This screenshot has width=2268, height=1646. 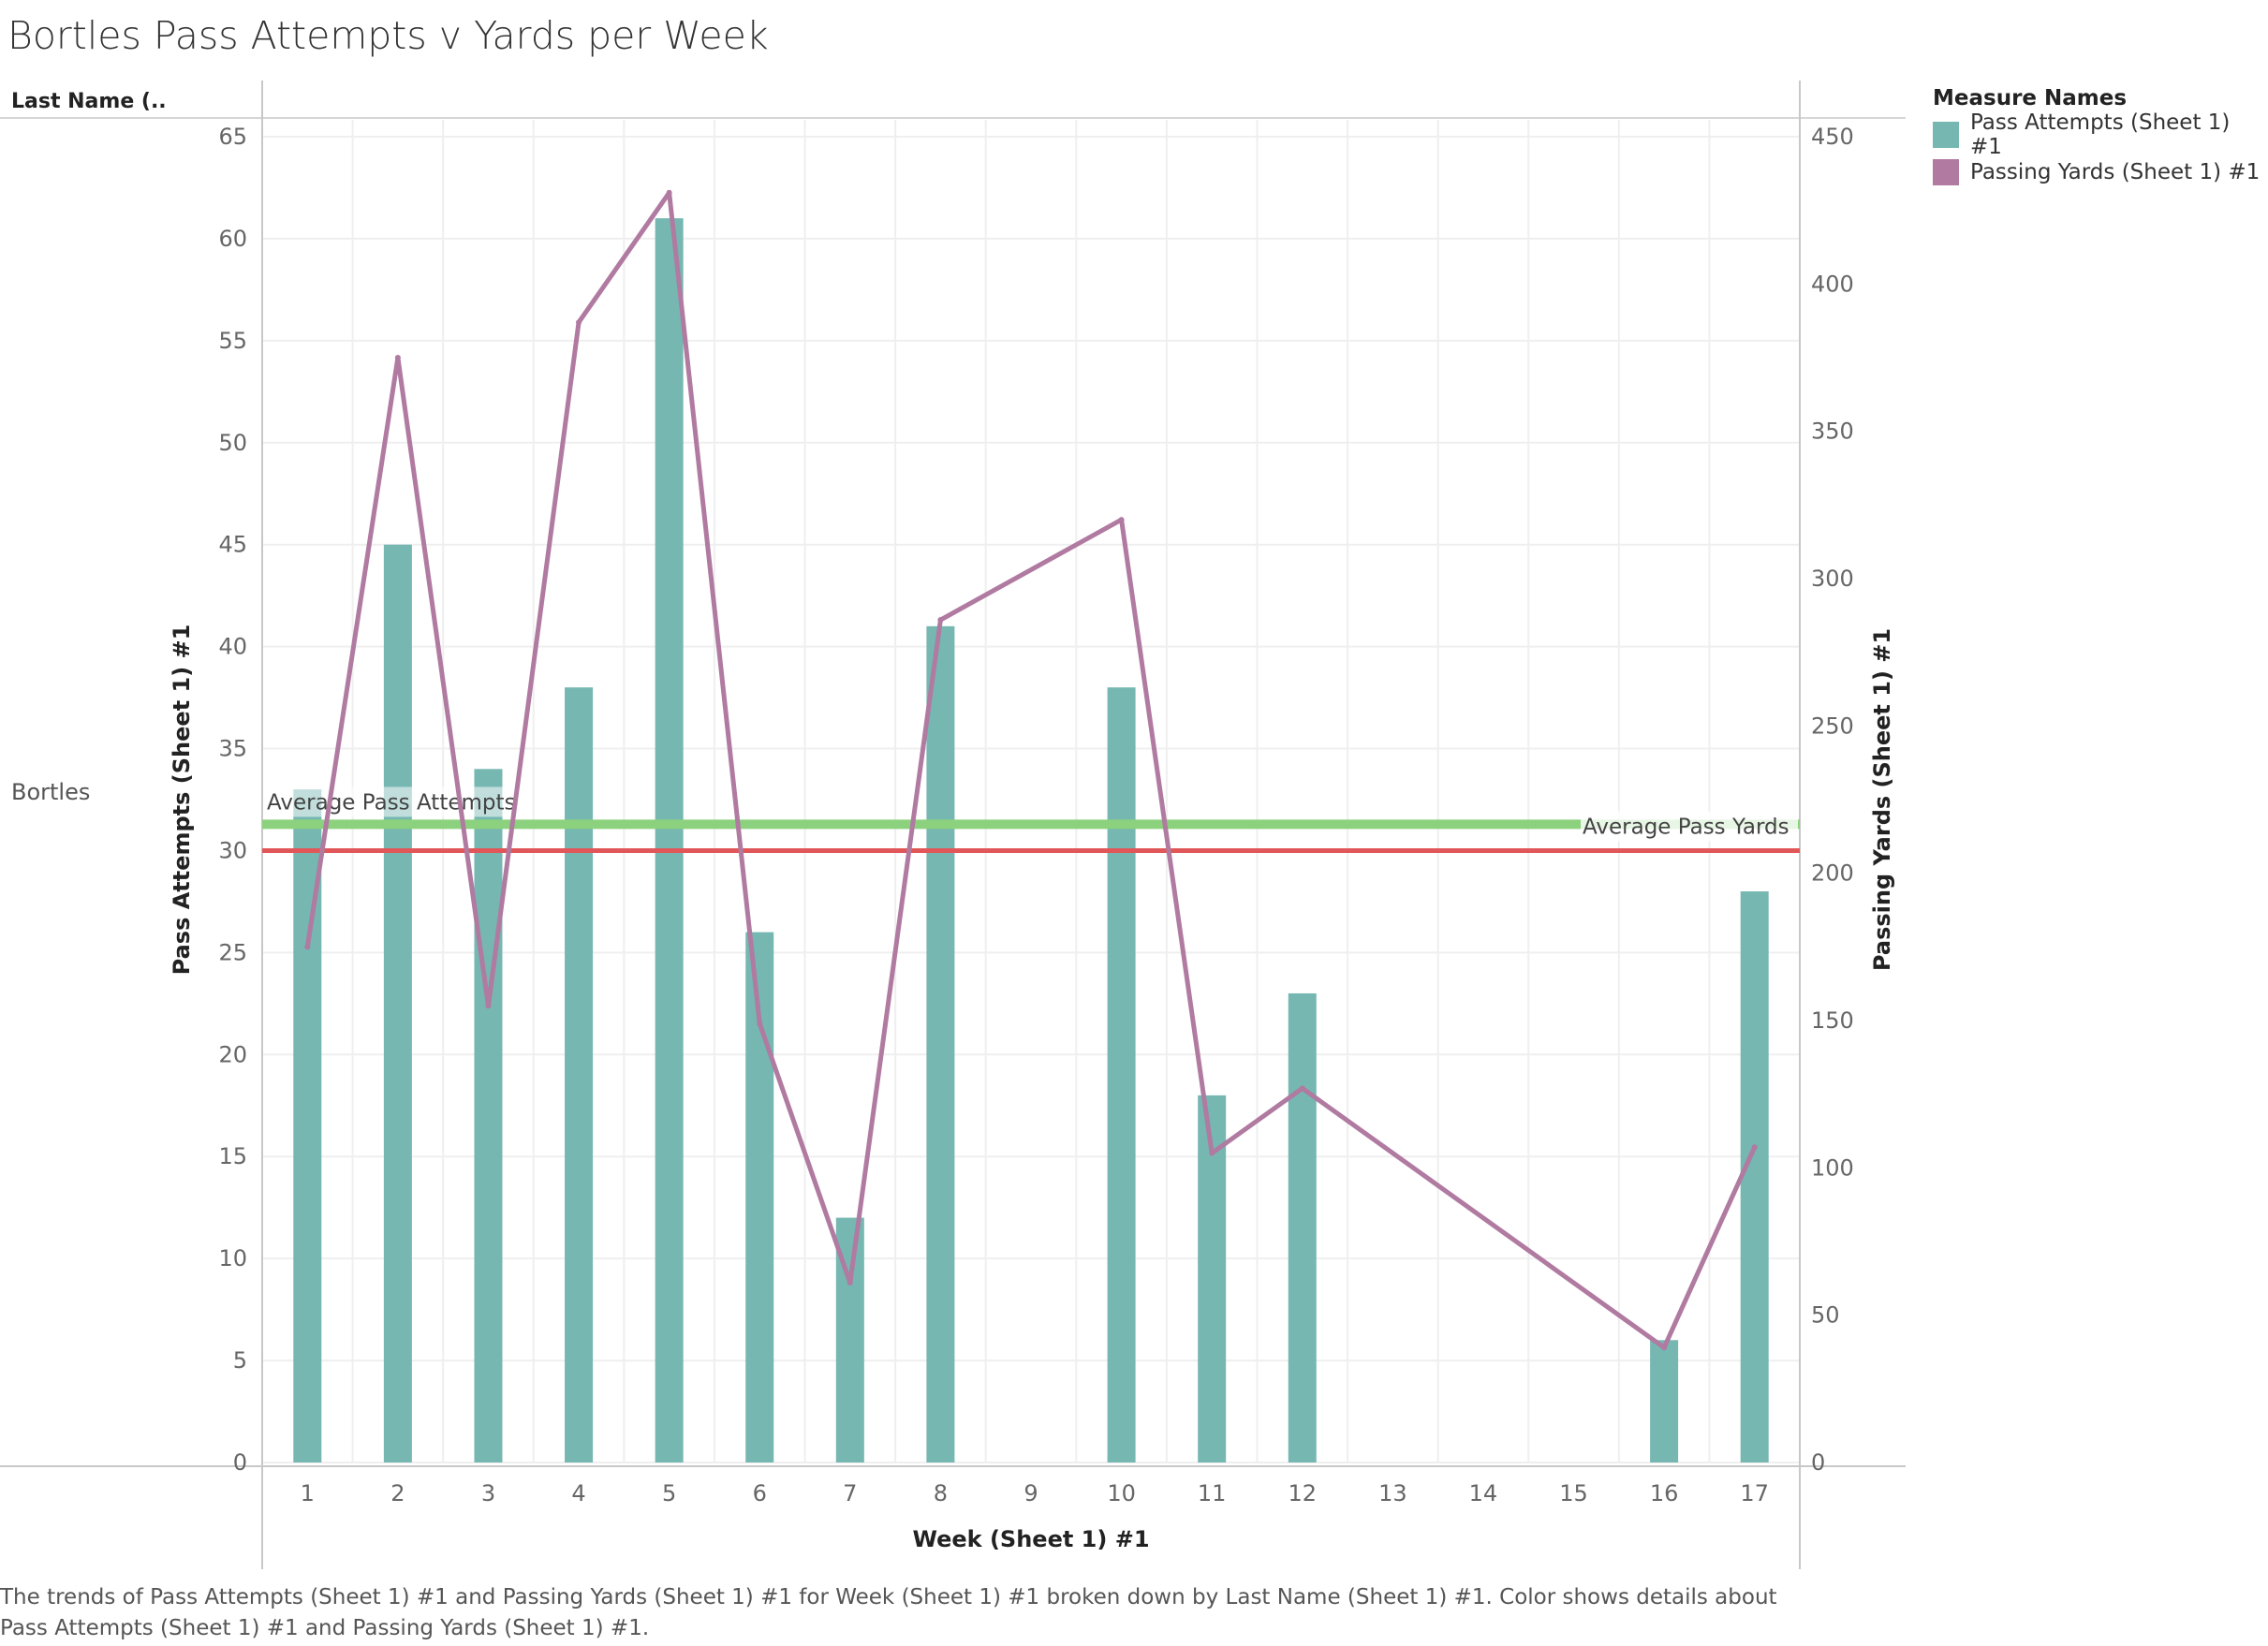 What do you see at coordinates (1833, 726) in the screenshot?
I see `y2-tick-label: 250` at bounding box center [1833, 726].